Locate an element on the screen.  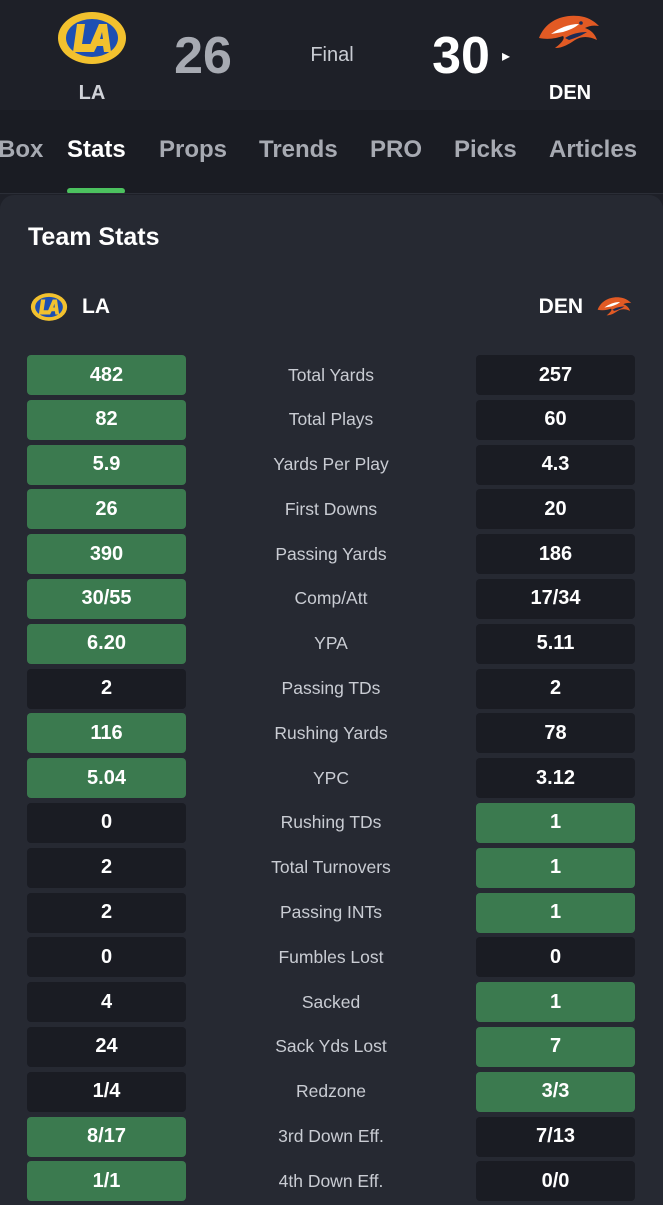
stat-row: 0 Rushing TDs 1 is located at coordinates (331, 825).